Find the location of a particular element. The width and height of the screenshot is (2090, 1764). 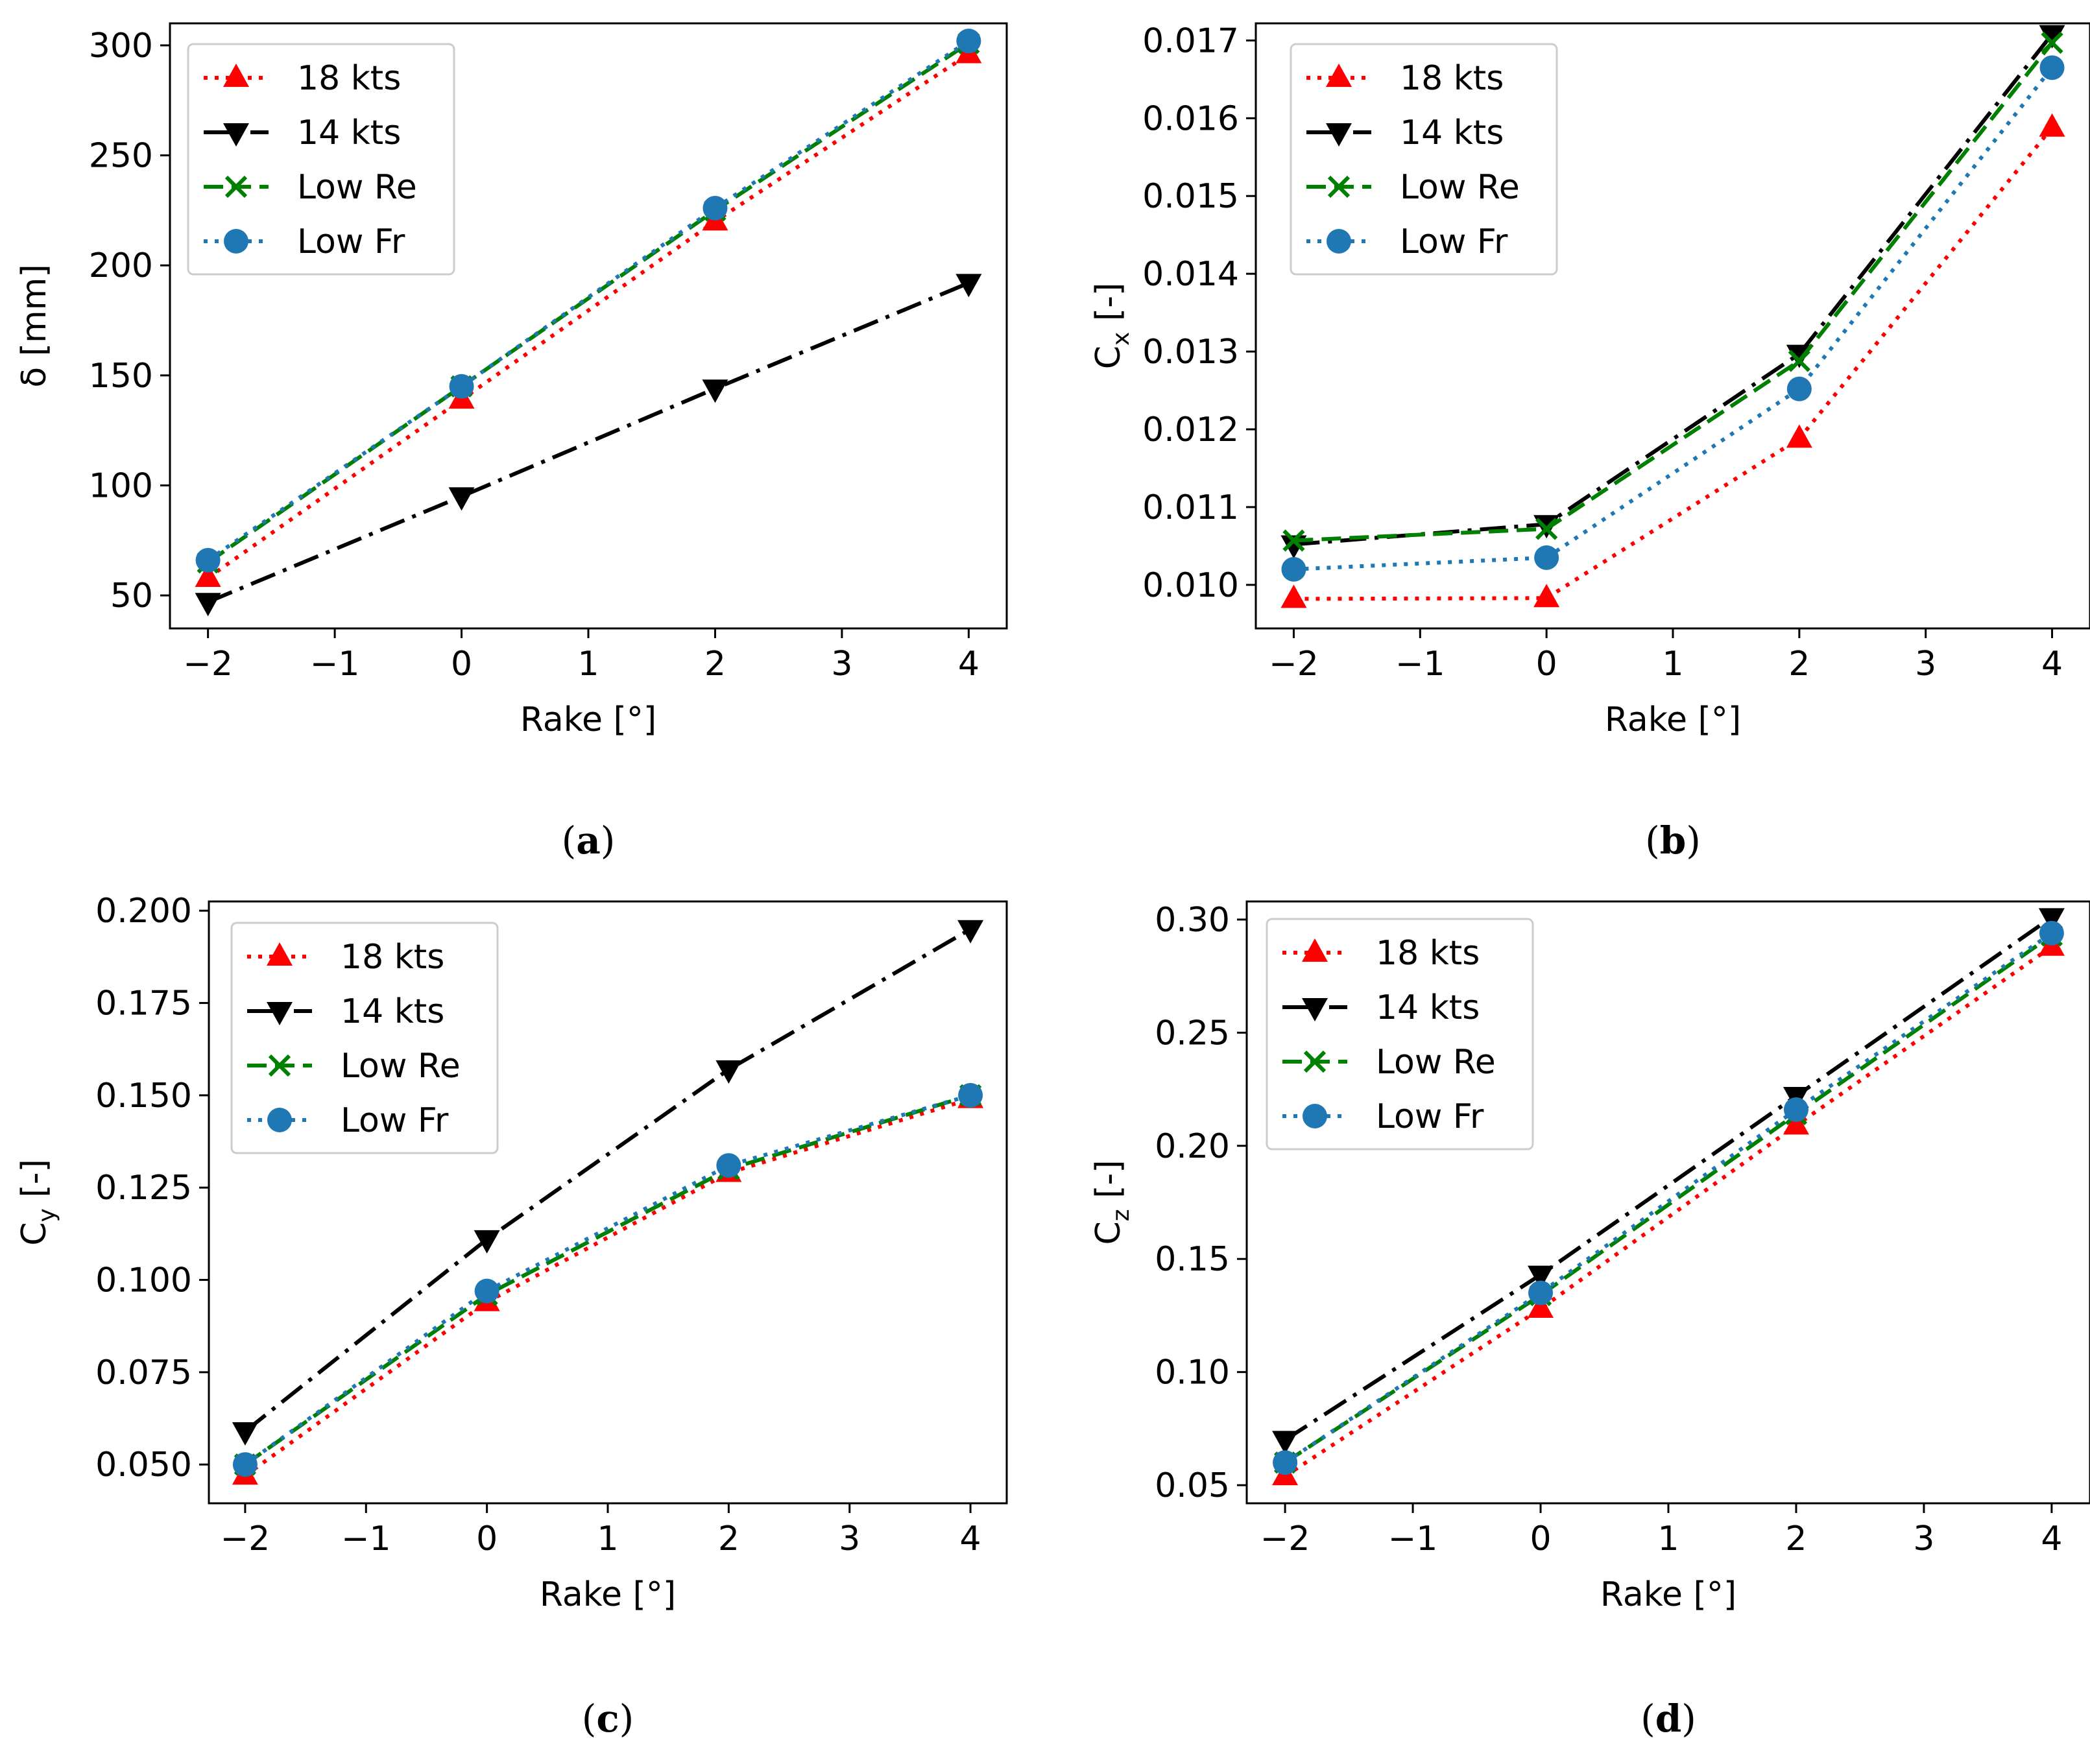

x-tick-label: −2 is located at coordinates (208, 665).